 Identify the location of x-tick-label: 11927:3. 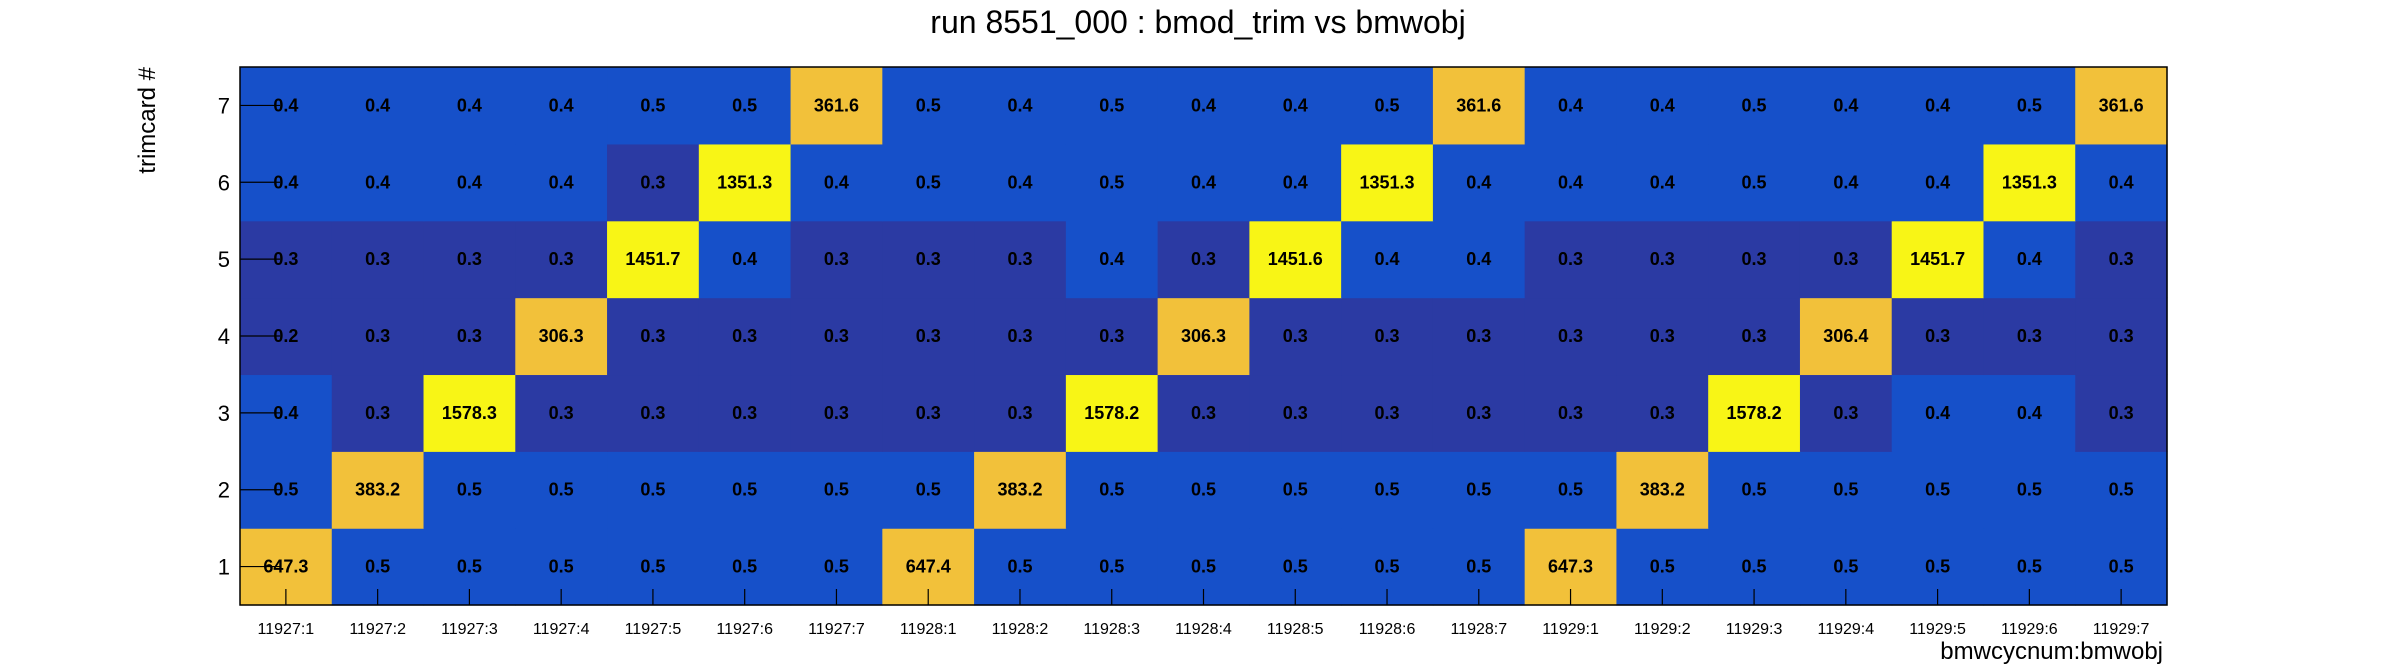
(469, 629).